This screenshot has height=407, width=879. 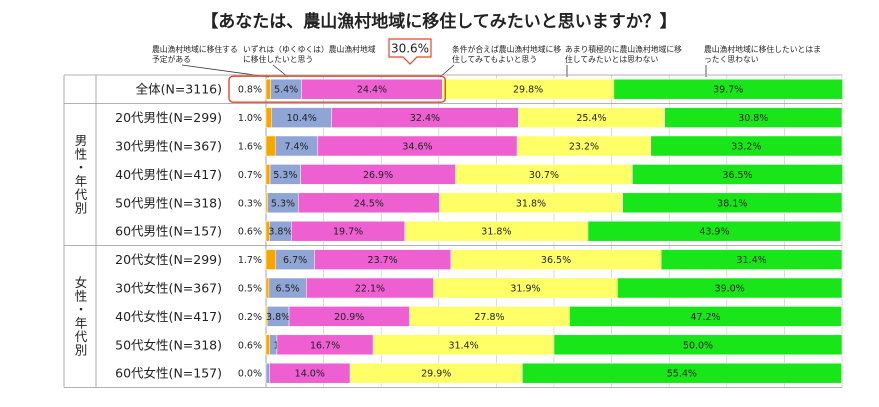 What do you see at coordinates (295, 260) in the screenshot?
I see `data-label: 6.7%` at bounding box center [295, 260].